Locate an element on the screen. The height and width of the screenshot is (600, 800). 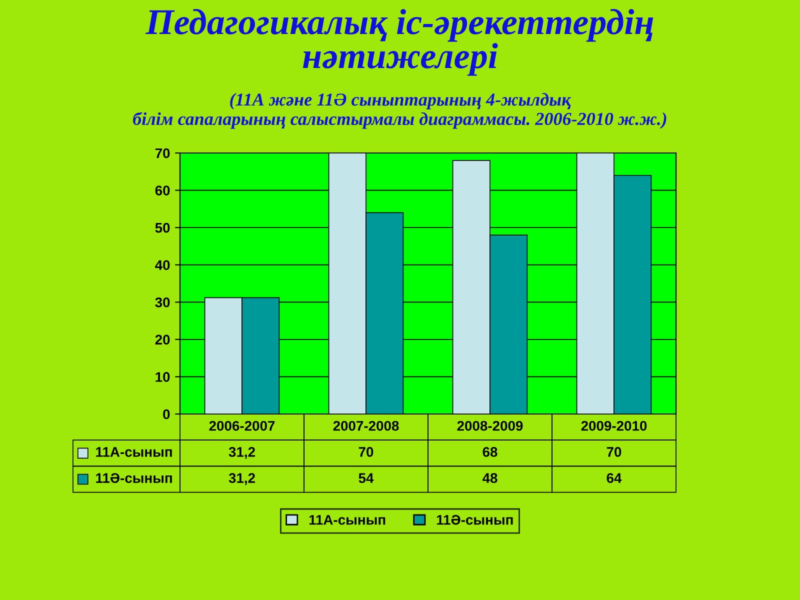
chart-subtitle: (11А және 11Ә сыныптарының 4-жылдық білім сапаларының салыстырмалы диаграммасы. 2006-2010 ж.ж.) is located at coordinates (399, 111).